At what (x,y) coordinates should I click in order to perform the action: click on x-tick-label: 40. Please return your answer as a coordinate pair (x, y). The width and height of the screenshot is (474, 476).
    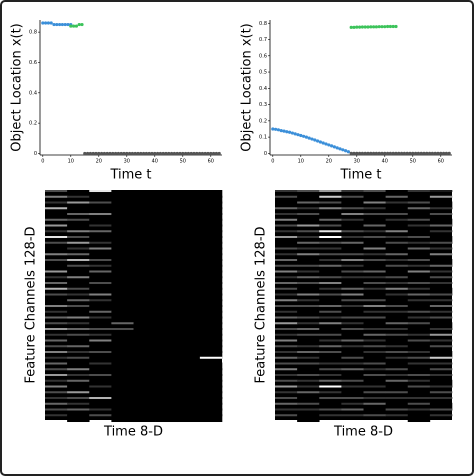
    Looking at the image, I should click on (385, 162).